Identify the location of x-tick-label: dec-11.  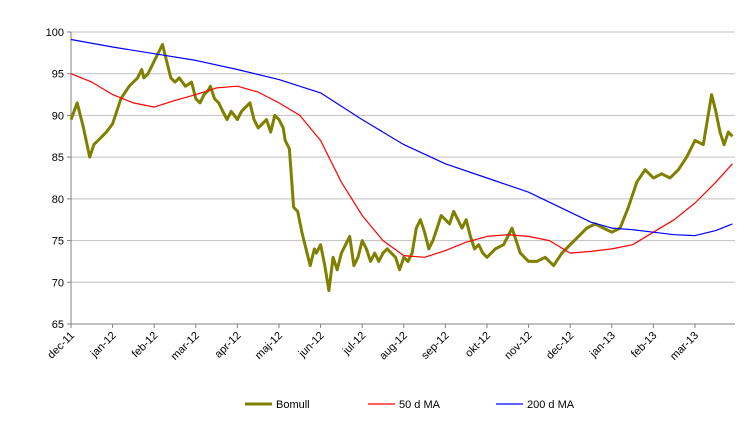
(61, 346).